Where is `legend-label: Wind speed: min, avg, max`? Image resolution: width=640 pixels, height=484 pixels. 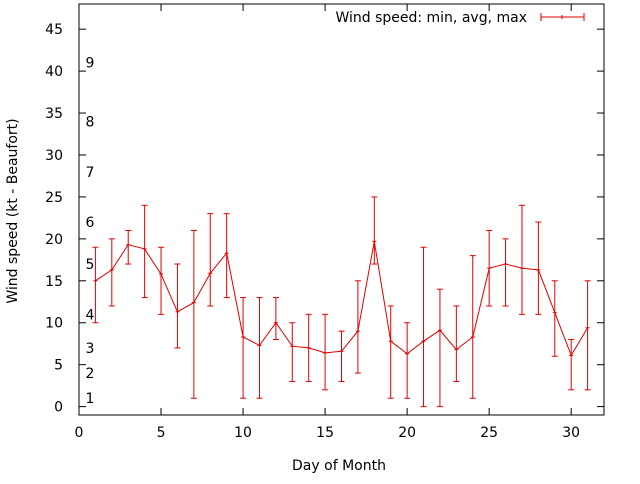
legend-label: Wind speed: min, avg, max is located at coordinates (431, 18).